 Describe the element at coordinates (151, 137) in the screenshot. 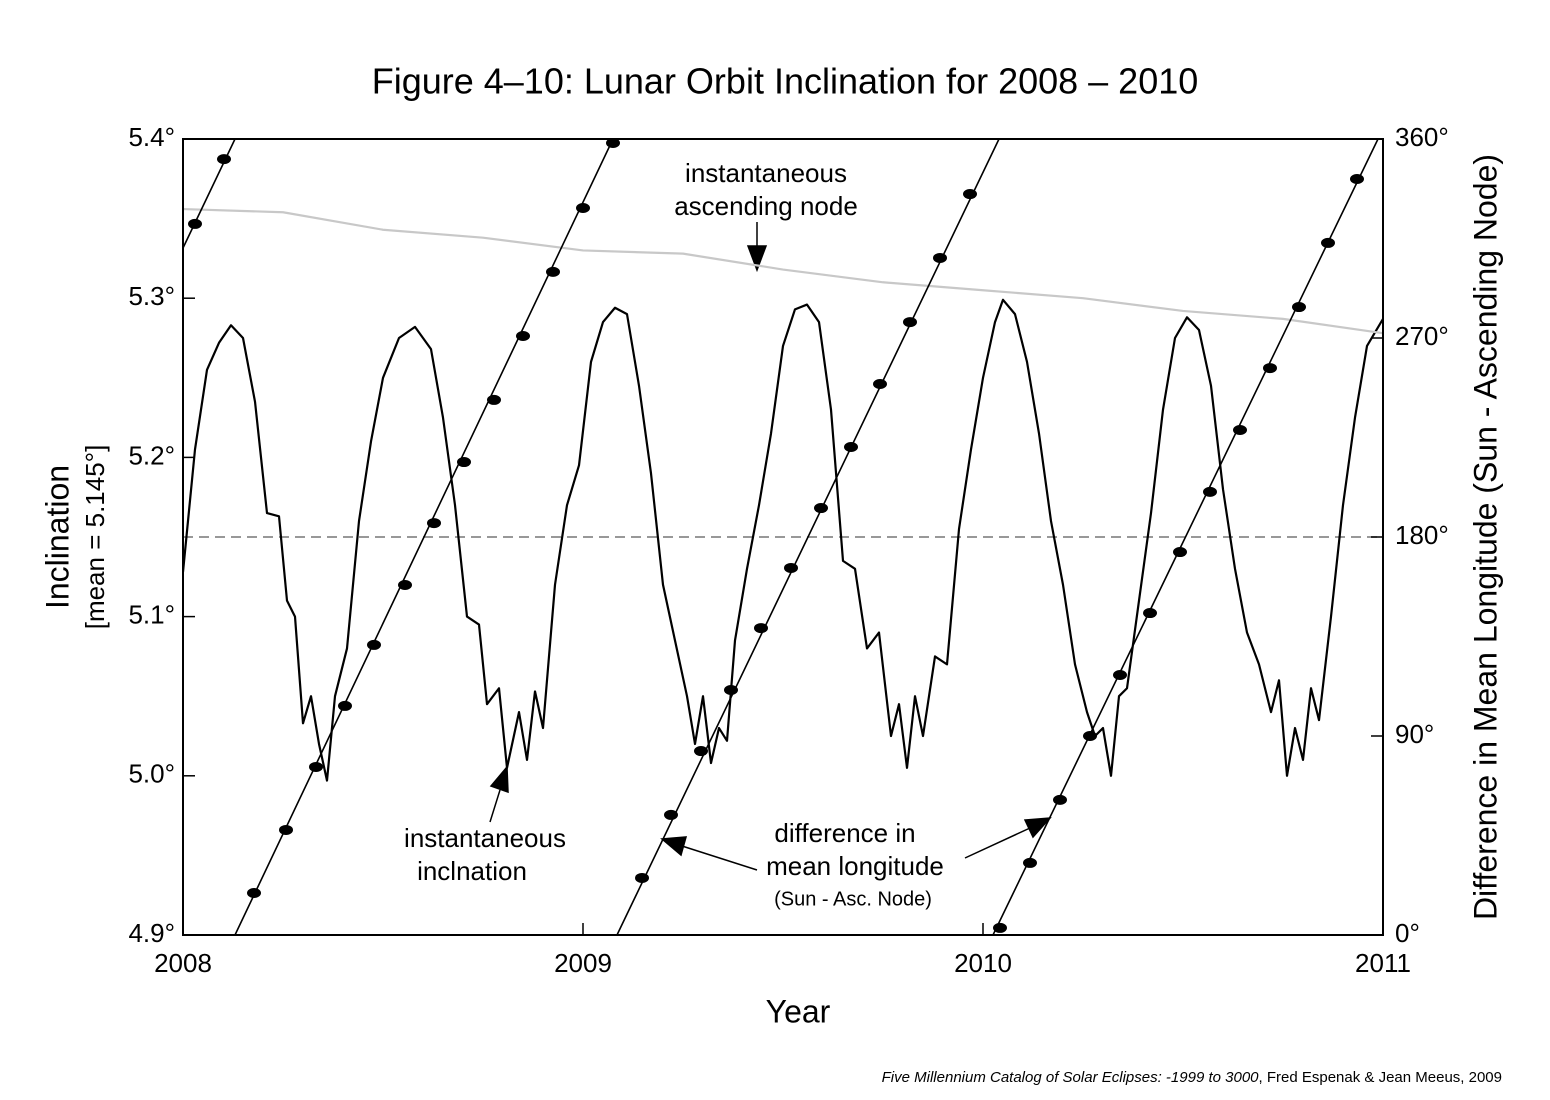

I see `y-tick-label: 5.4°` at that location.